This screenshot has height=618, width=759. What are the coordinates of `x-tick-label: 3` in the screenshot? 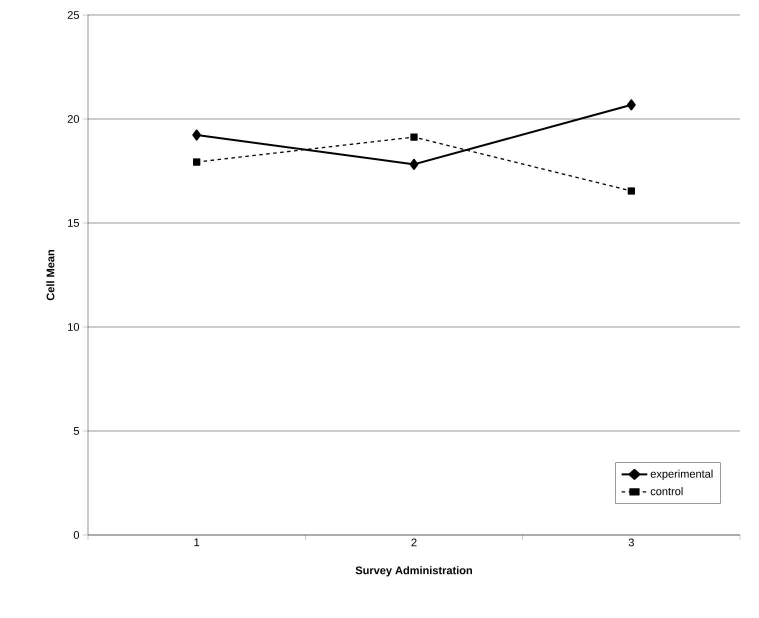 It's located at (631, 542).